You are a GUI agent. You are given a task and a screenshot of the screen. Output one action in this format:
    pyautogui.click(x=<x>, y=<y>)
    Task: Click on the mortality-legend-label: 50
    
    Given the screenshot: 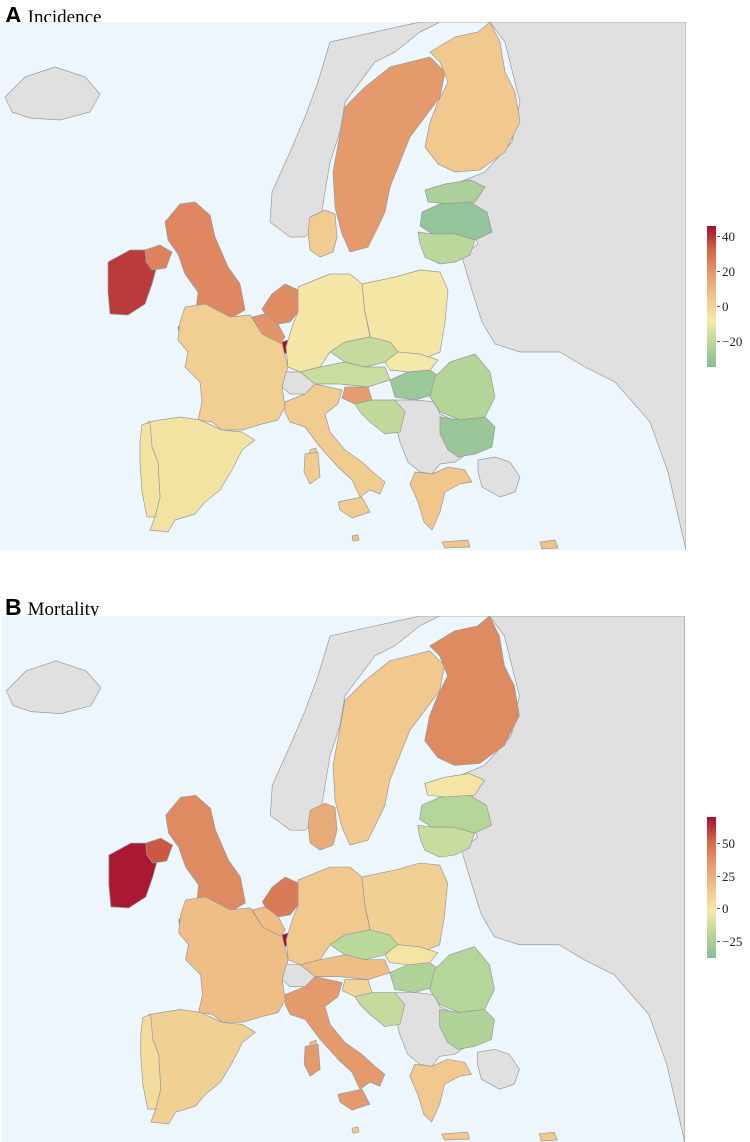 What is the action you would take?
    pyautogui.click(x=728, y=844)
    